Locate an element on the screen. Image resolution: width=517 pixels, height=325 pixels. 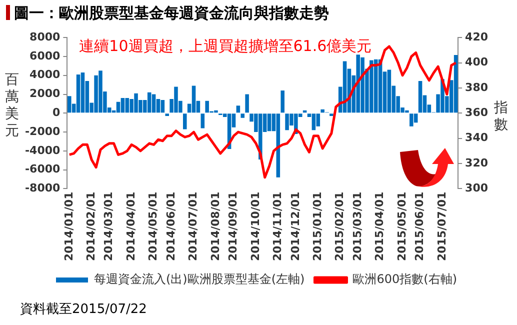
y2-tick-label: 380 is located at coordinates (476, 87).